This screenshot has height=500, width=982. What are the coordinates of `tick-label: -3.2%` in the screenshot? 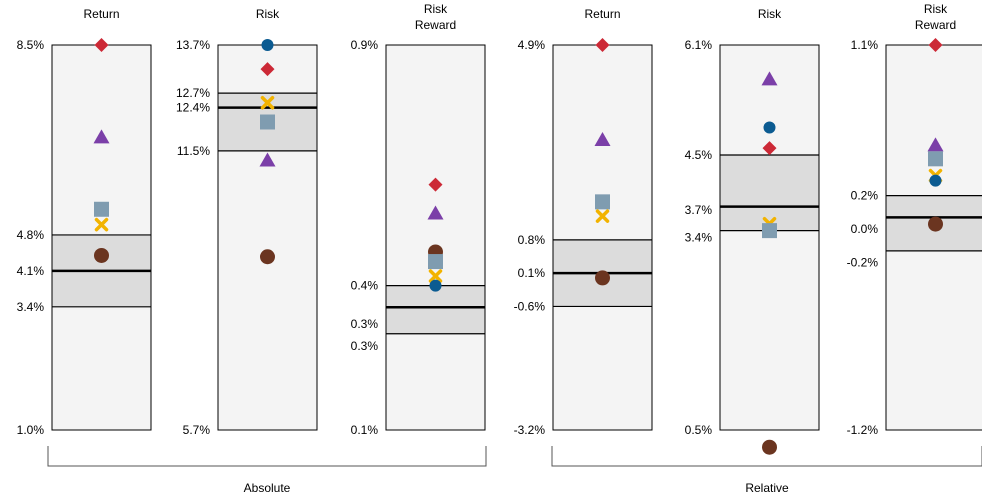 It's located at (530, 430).